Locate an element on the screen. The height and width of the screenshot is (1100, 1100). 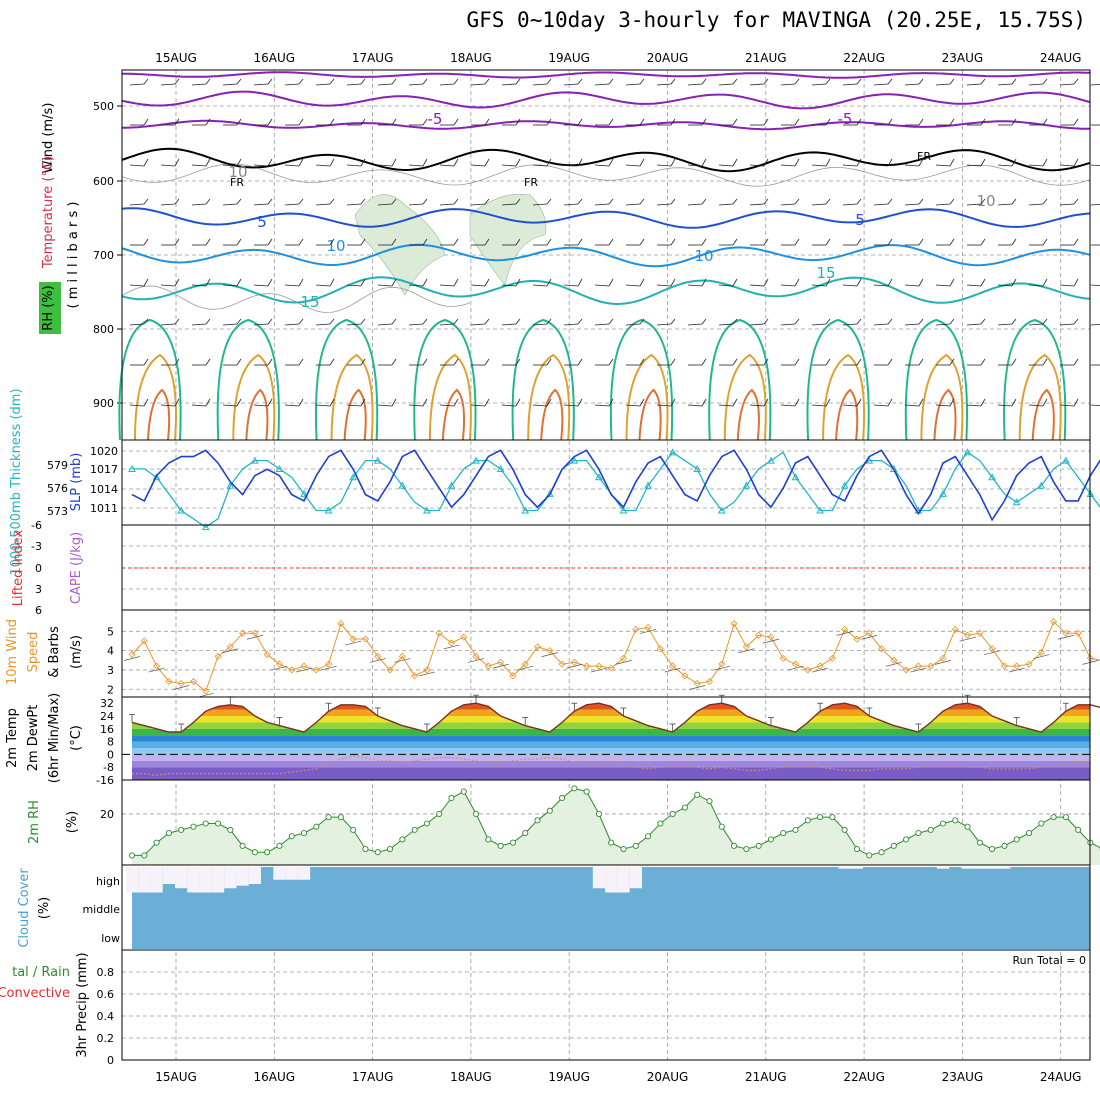
lifted-index-tick-label: 3 is located at coordinates (38, 589).